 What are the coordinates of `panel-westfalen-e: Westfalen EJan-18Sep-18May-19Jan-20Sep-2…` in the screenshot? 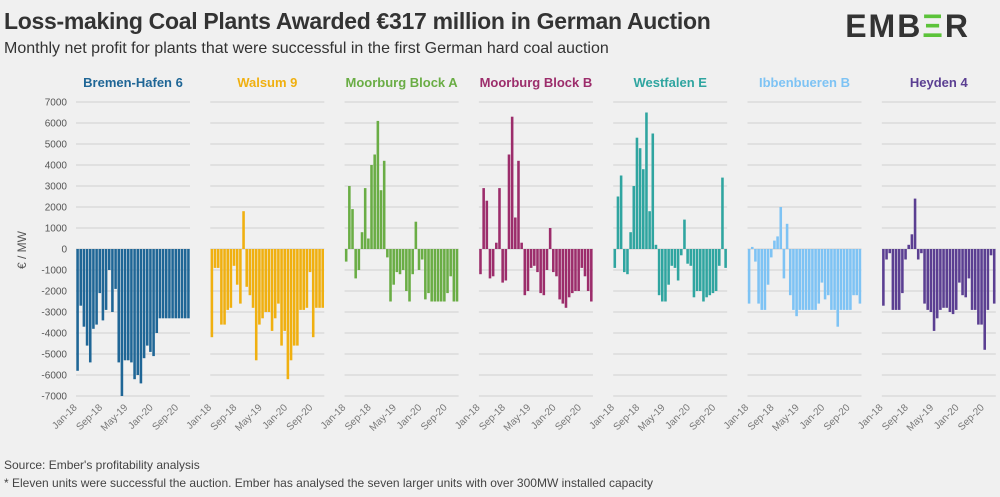 It's located at (658, 254).